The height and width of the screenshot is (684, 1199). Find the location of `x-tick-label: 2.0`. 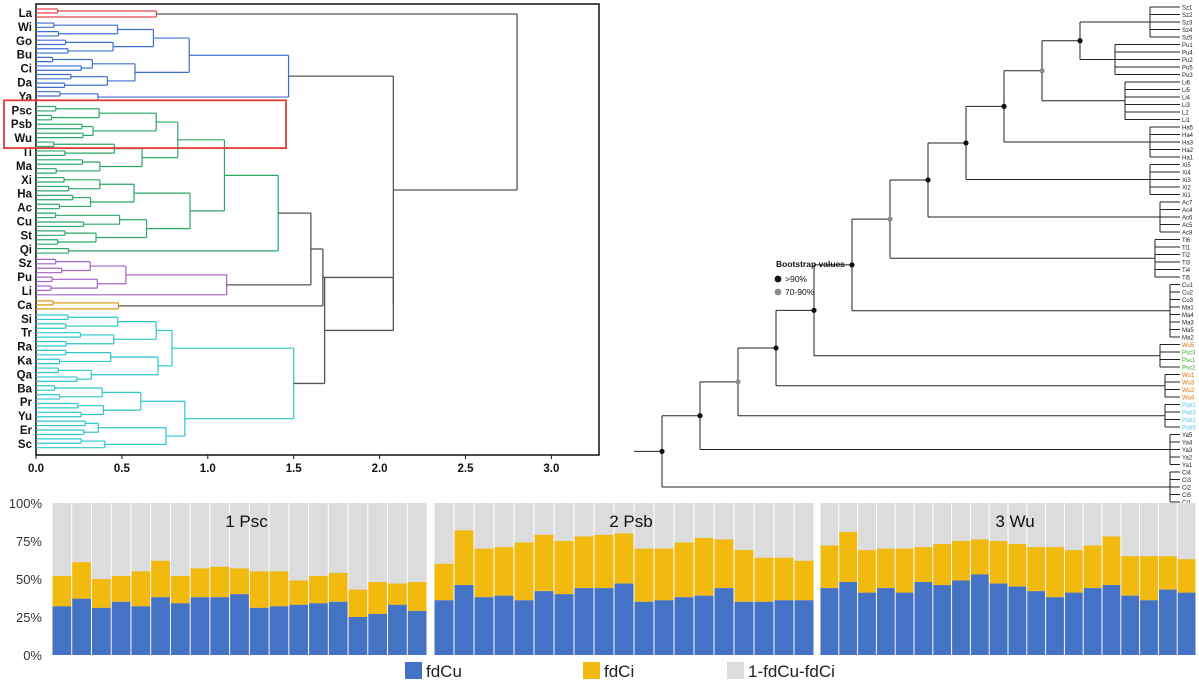

x-tick-label: 2.0 is located at coordinates (380, 469).